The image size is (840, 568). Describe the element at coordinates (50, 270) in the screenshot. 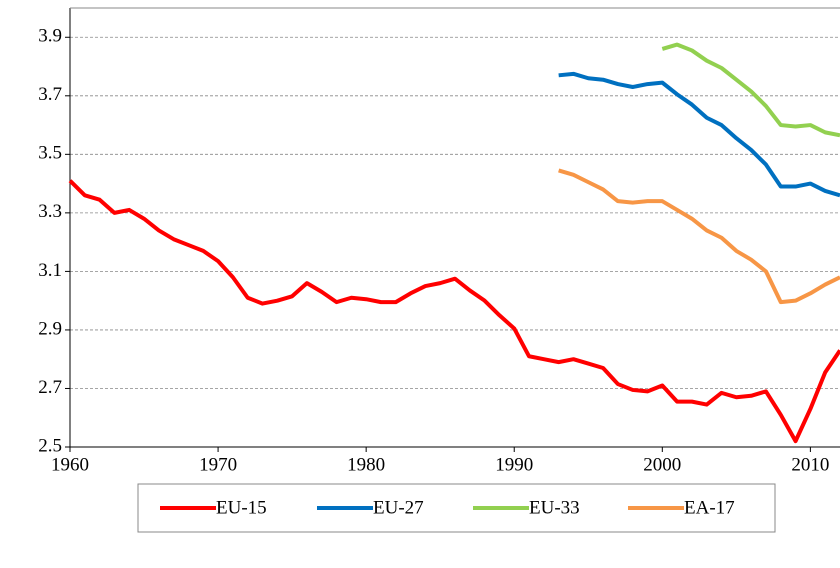

I see `y-tick-label: 3.1` at that location.